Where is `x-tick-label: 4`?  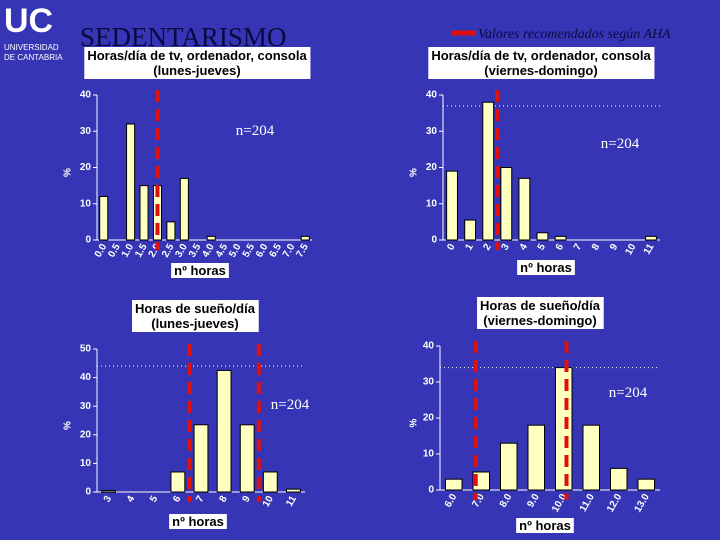 x-tick-label: 4 is located at coordinates (524, 247).